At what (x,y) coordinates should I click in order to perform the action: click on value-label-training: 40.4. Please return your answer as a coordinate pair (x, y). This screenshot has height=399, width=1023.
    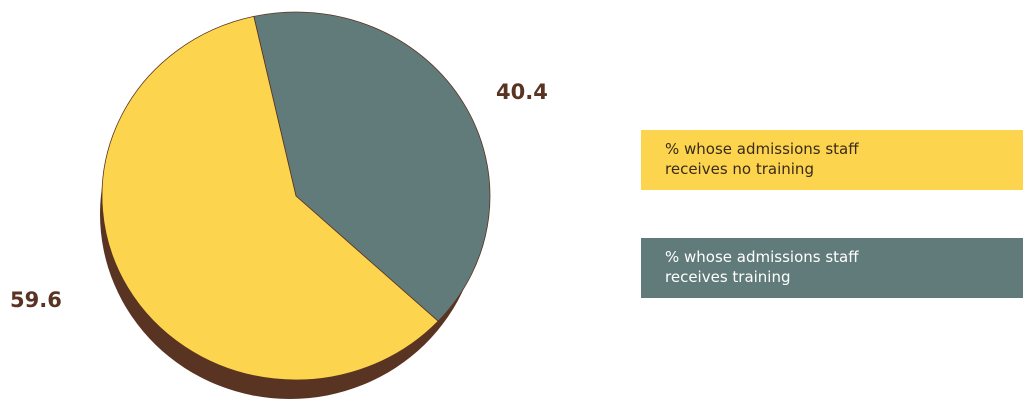
    Looking at the image, I should click on (522, 92).